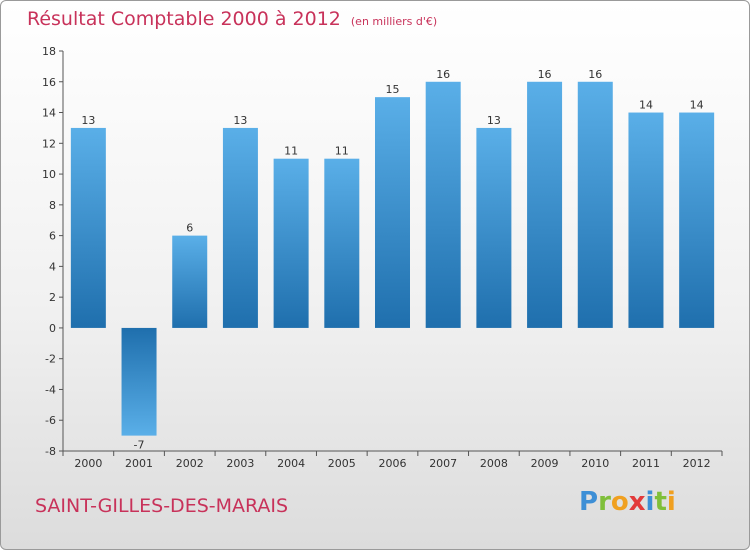  Describe the element at coordinates (88, 463) in the screenshot. I see `x-tick-label: 2000` at that location.